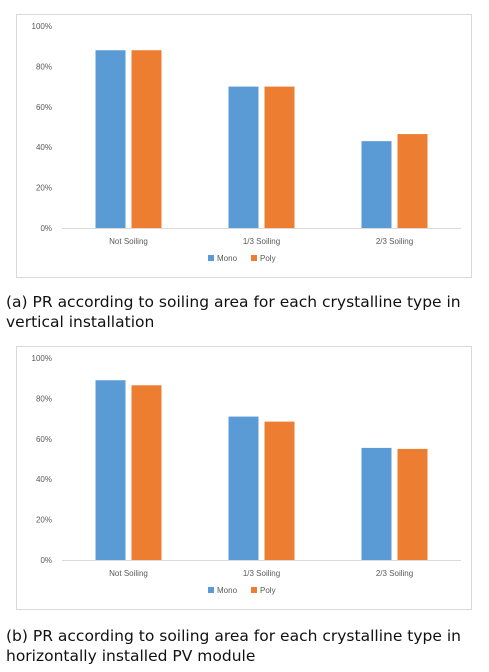 Image resolution: width=489 pixels, height=672 pixels. I want to click on chart-a-ytick-label: 100%, so click(42, 26).